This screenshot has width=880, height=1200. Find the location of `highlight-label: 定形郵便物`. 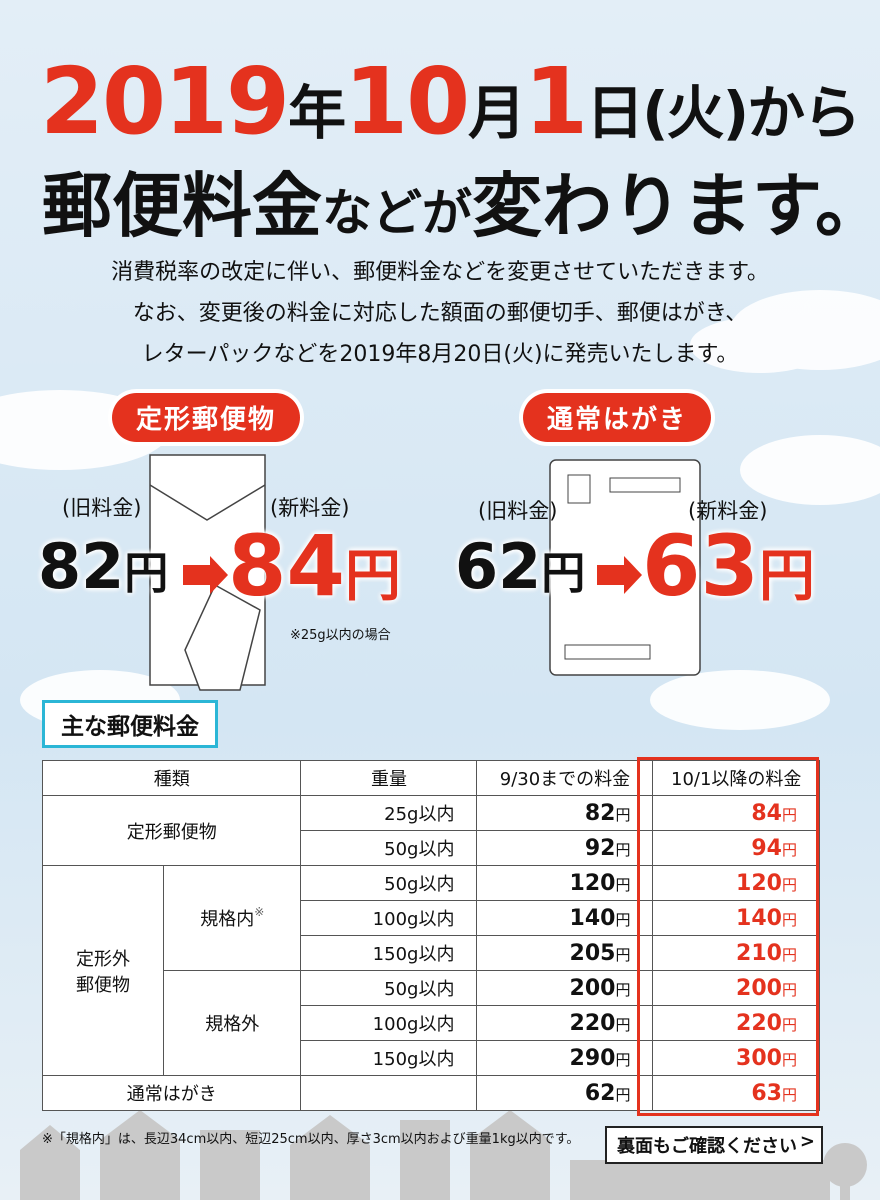

highlight-label: 定形郵便物 is located at coordinates (206, 417).